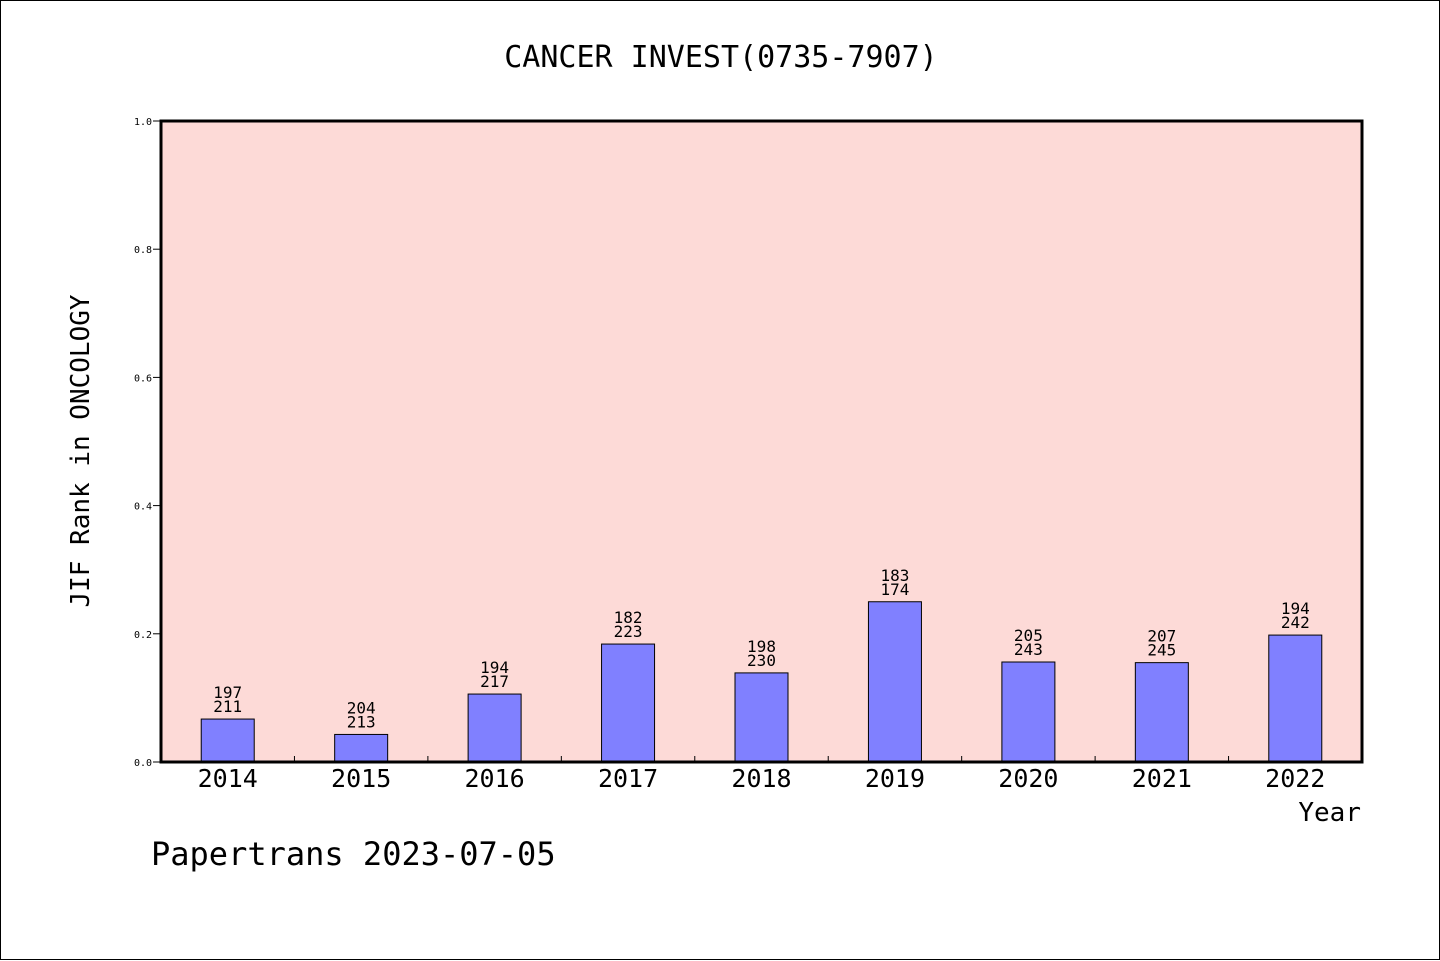 The width and height of the screenshot is (1440, 961). Describe the element at coordinates (1295, 698) in the screenshot. I see `bar-2022` at that location.